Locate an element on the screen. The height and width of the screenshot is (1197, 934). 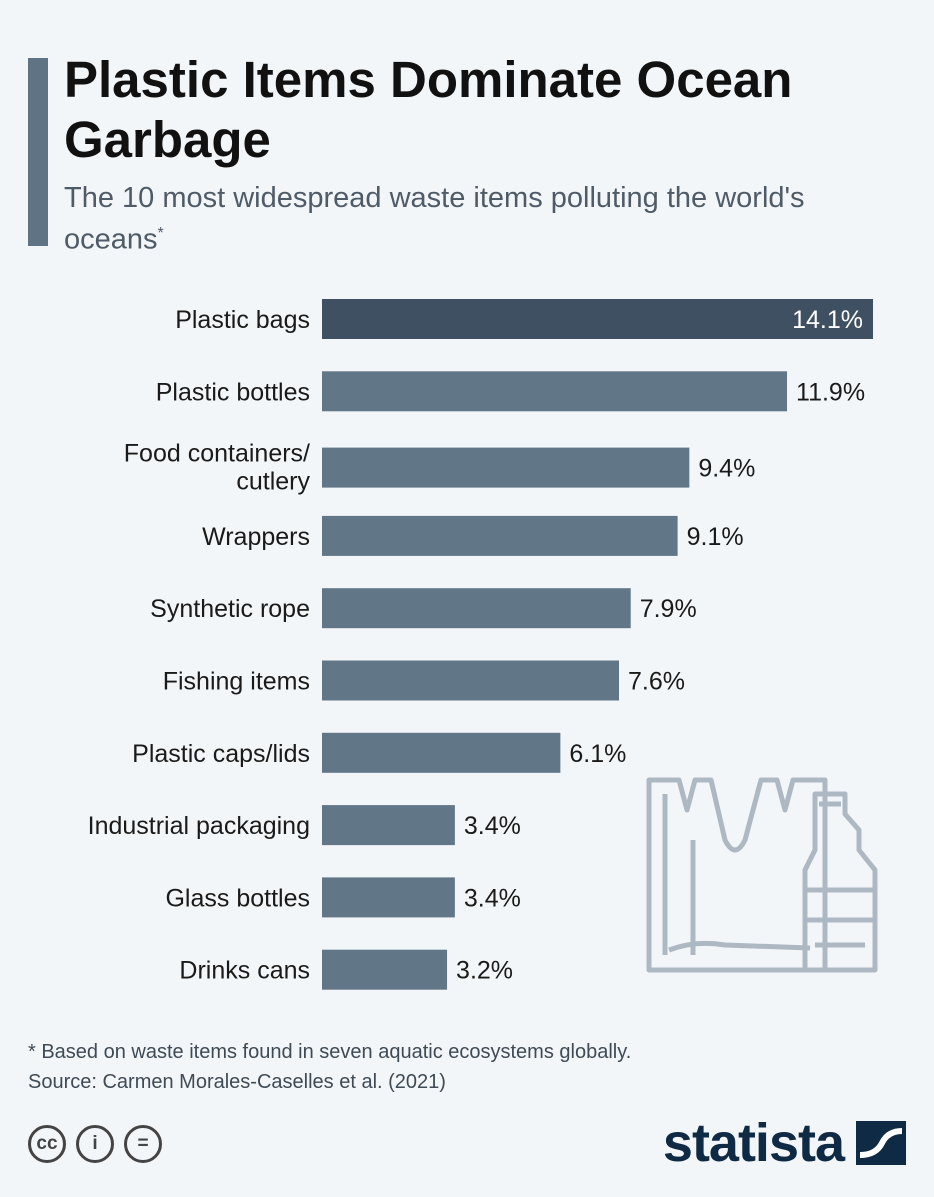
brand-name: statista is located at coordinates (753, 1143).